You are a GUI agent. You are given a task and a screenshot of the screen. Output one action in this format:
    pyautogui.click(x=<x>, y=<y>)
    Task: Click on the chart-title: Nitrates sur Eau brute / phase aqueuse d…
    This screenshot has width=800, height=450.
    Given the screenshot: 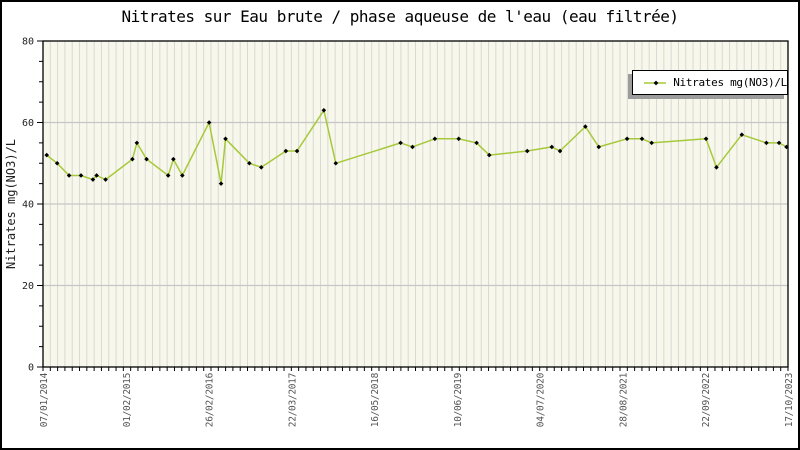 What is the action you would take?
    pyautogui.click(x=400, y=16)
    